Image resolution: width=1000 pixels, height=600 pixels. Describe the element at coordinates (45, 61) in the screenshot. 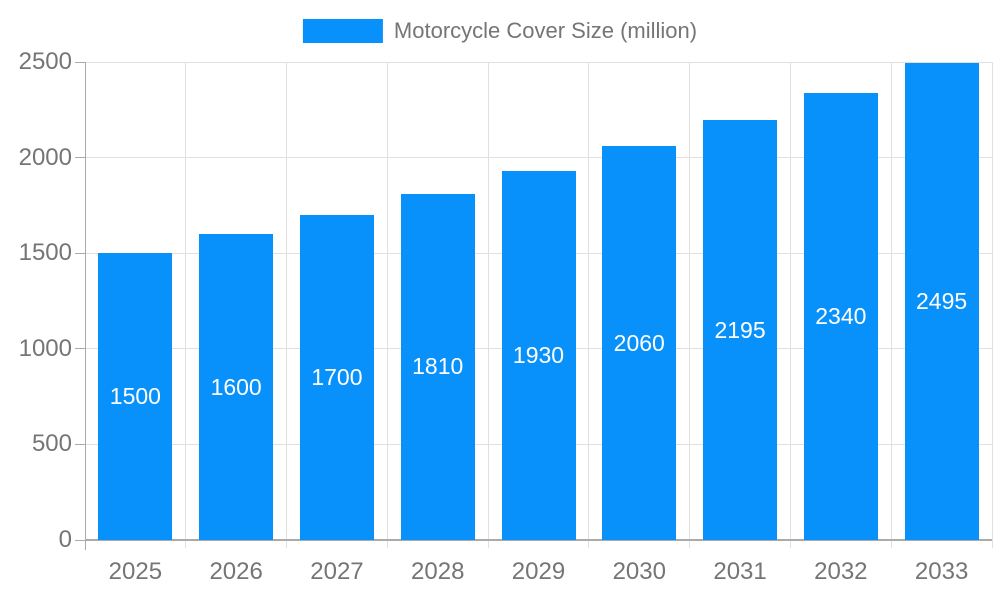

I see `y-axis-tick-label: 2500` at that location.